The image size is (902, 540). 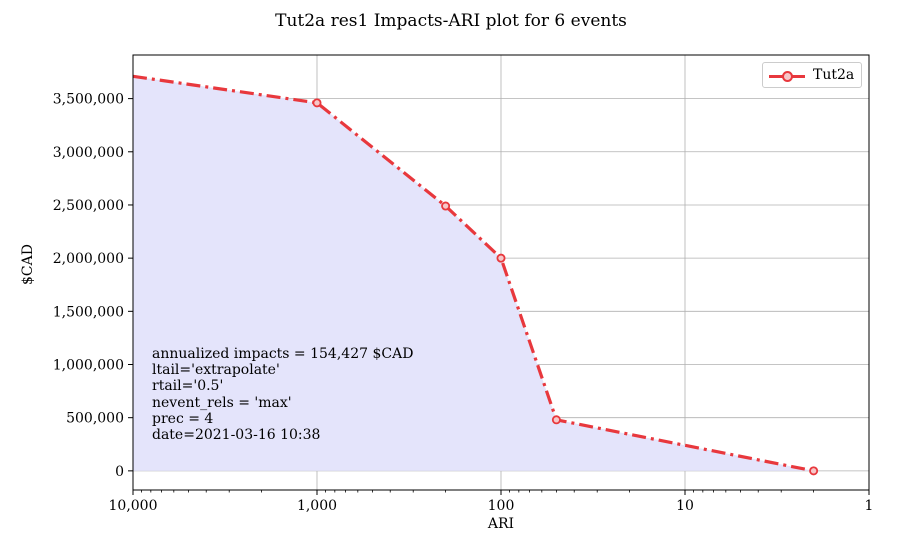 What do you see at coordinates (28, 264) in the screenshot?
I see `y-axis-label: $CAD` at bounding box center [28, 264].